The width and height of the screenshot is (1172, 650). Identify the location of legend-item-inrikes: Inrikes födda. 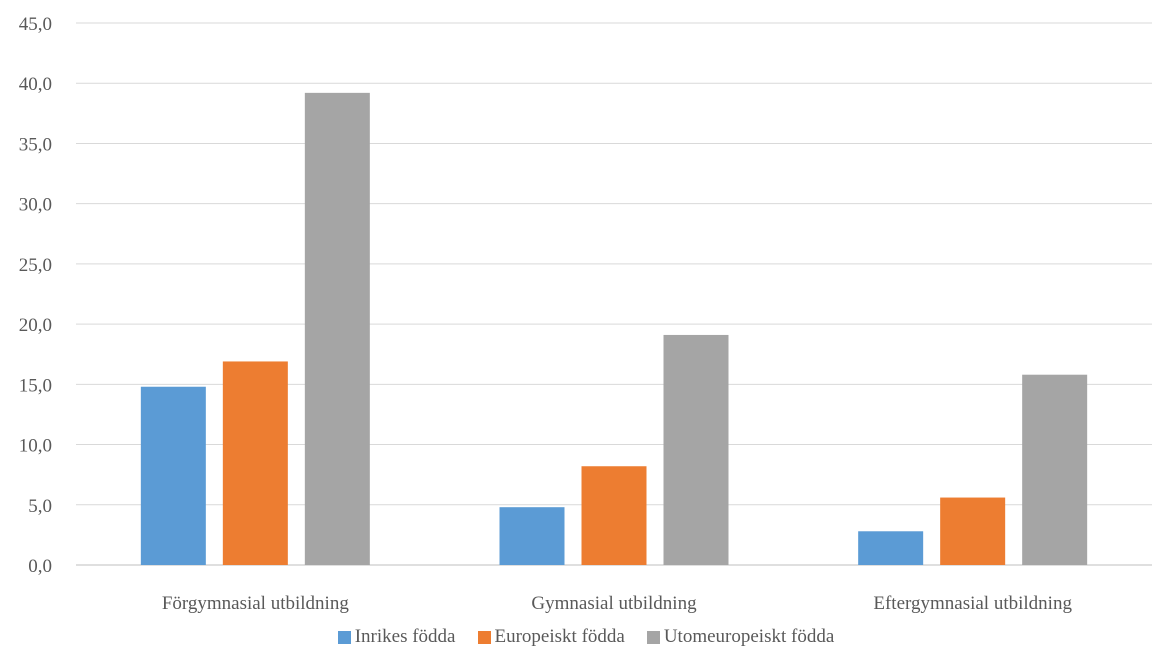
(396, 637).